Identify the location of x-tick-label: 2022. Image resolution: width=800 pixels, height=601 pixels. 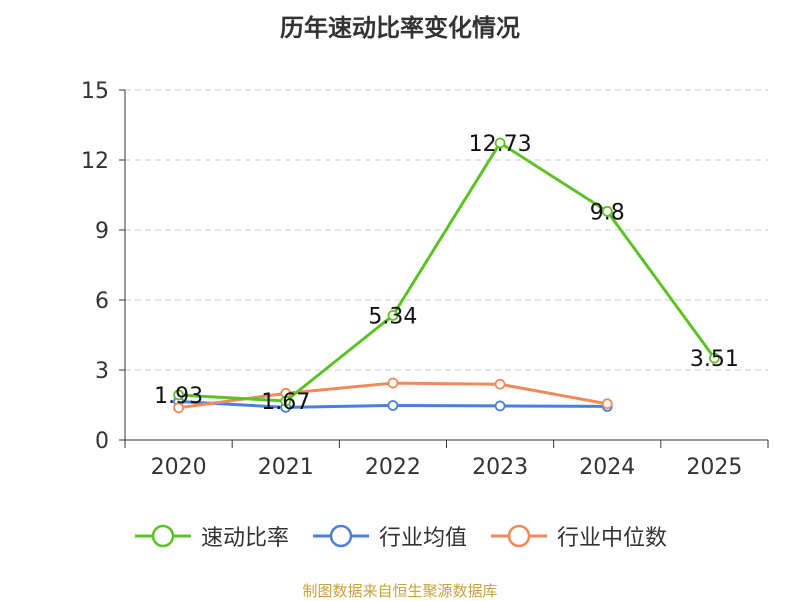
(393, 467).